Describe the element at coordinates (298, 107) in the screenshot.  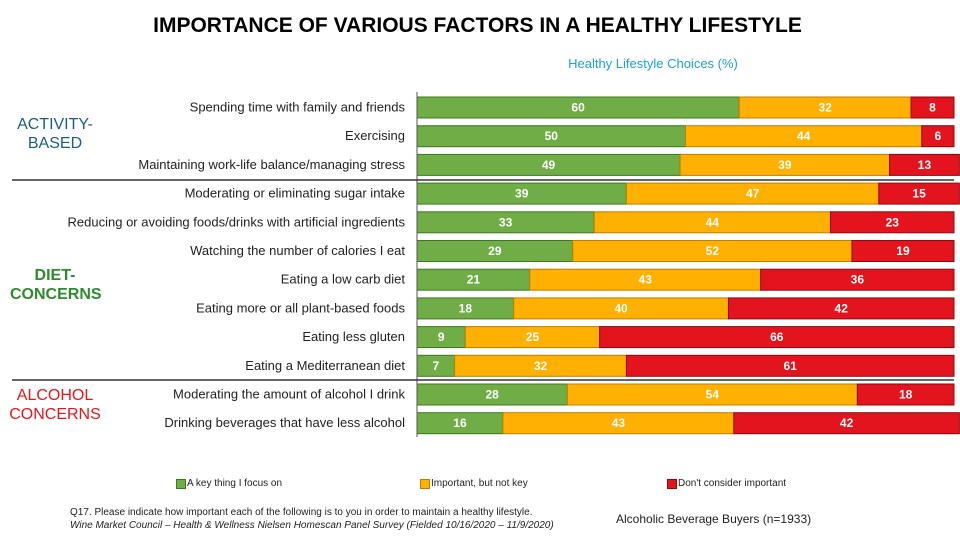
I see `category-label: Spending time with family and friends` at that location.